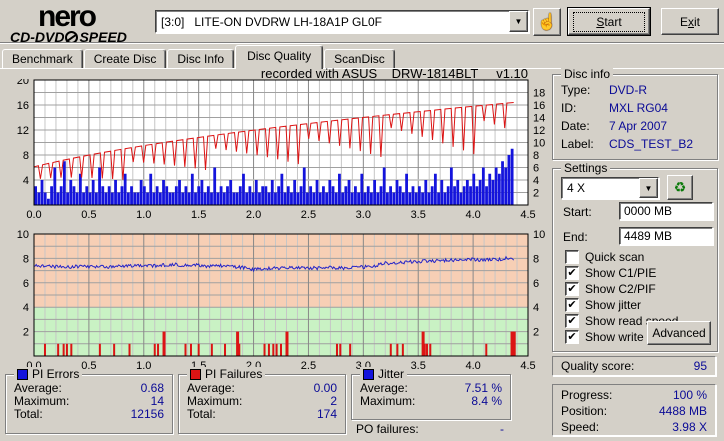 The image size is (724, 441). Describe the element at coordinates (23, 106) in the screenshot. I see `svg-text: 16` at that location.